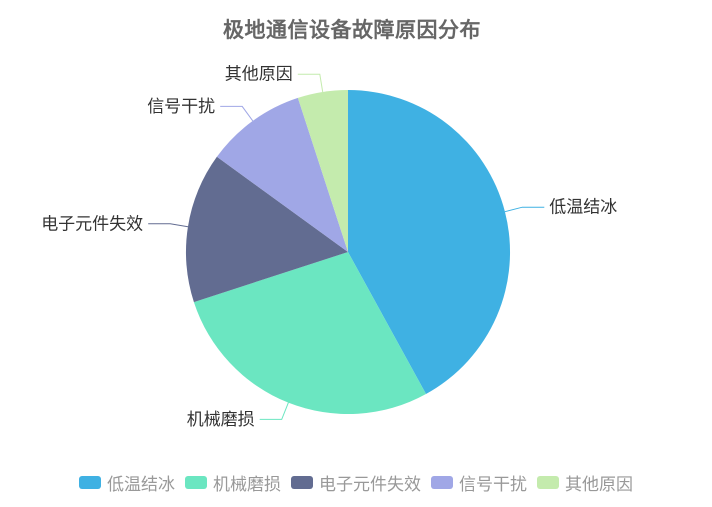  I want to click on legend-swatch-电子元件失效, so click(302, 482).